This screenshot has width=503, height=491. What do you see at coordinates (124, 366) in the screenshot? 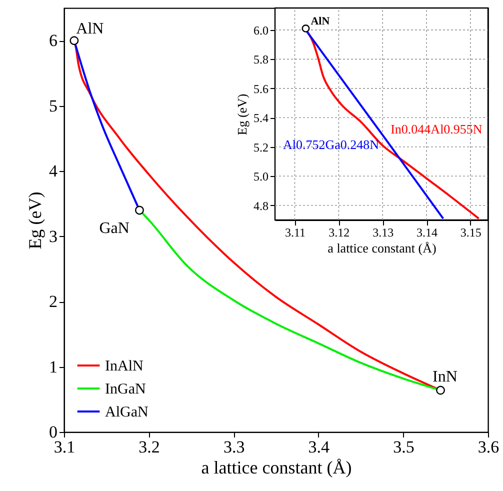
I see `legend-label: InAlN` at bounding box center [124, 366].